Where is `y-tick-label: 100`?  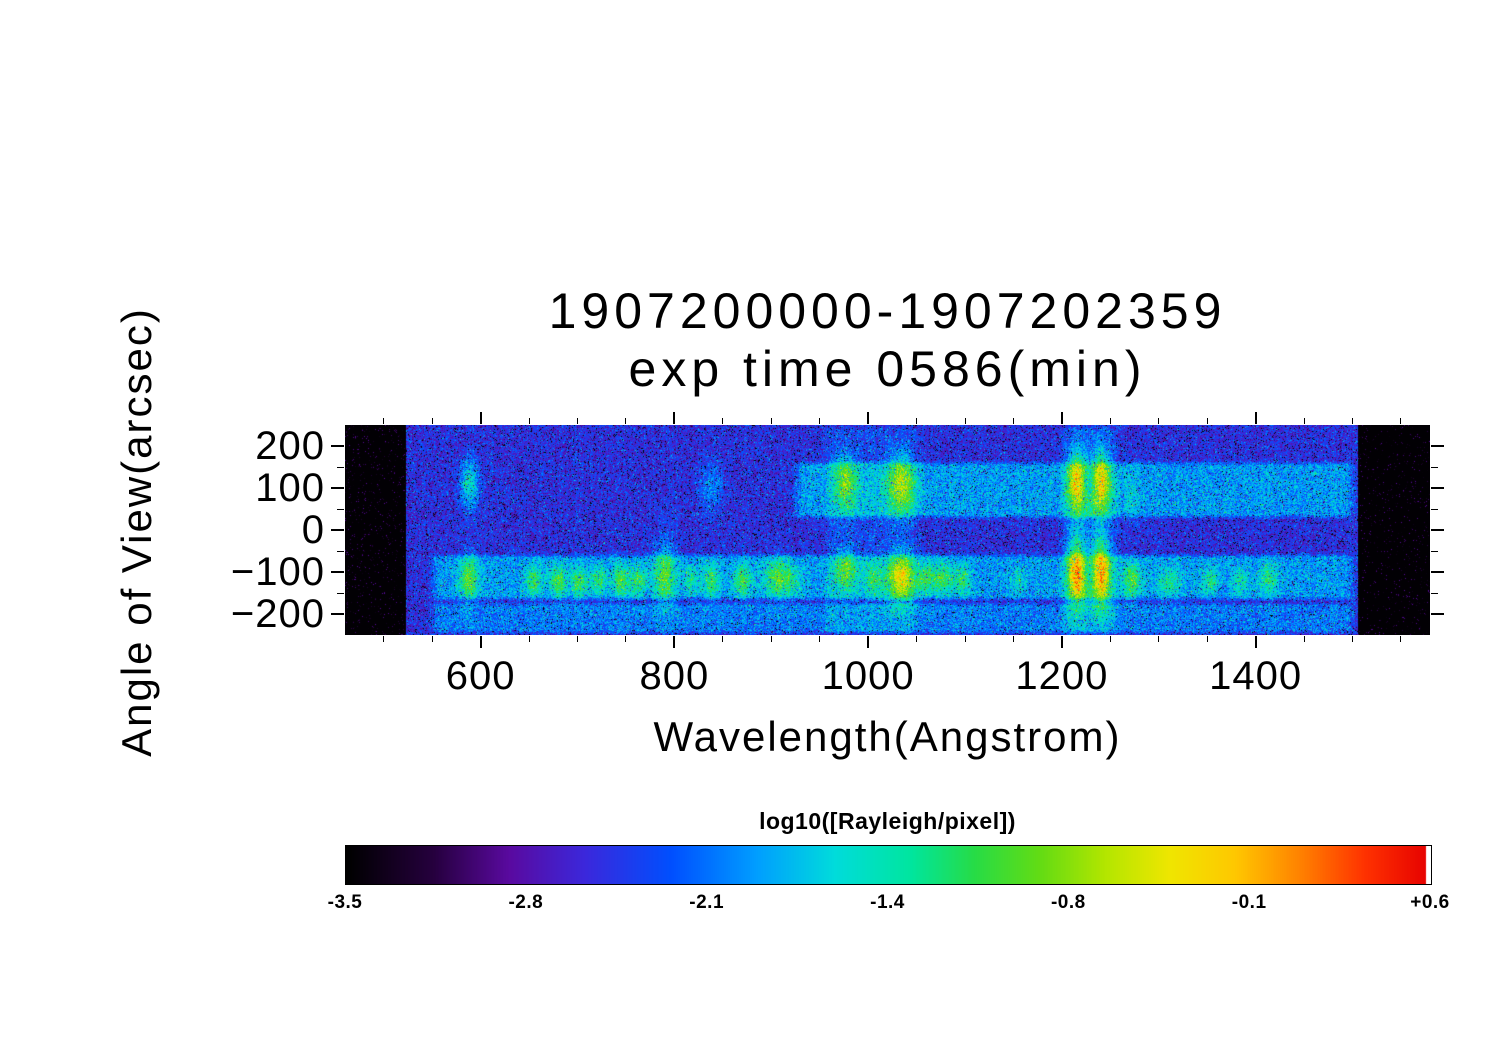 y-tick-label: 100 is located at coordinates (290, 488).